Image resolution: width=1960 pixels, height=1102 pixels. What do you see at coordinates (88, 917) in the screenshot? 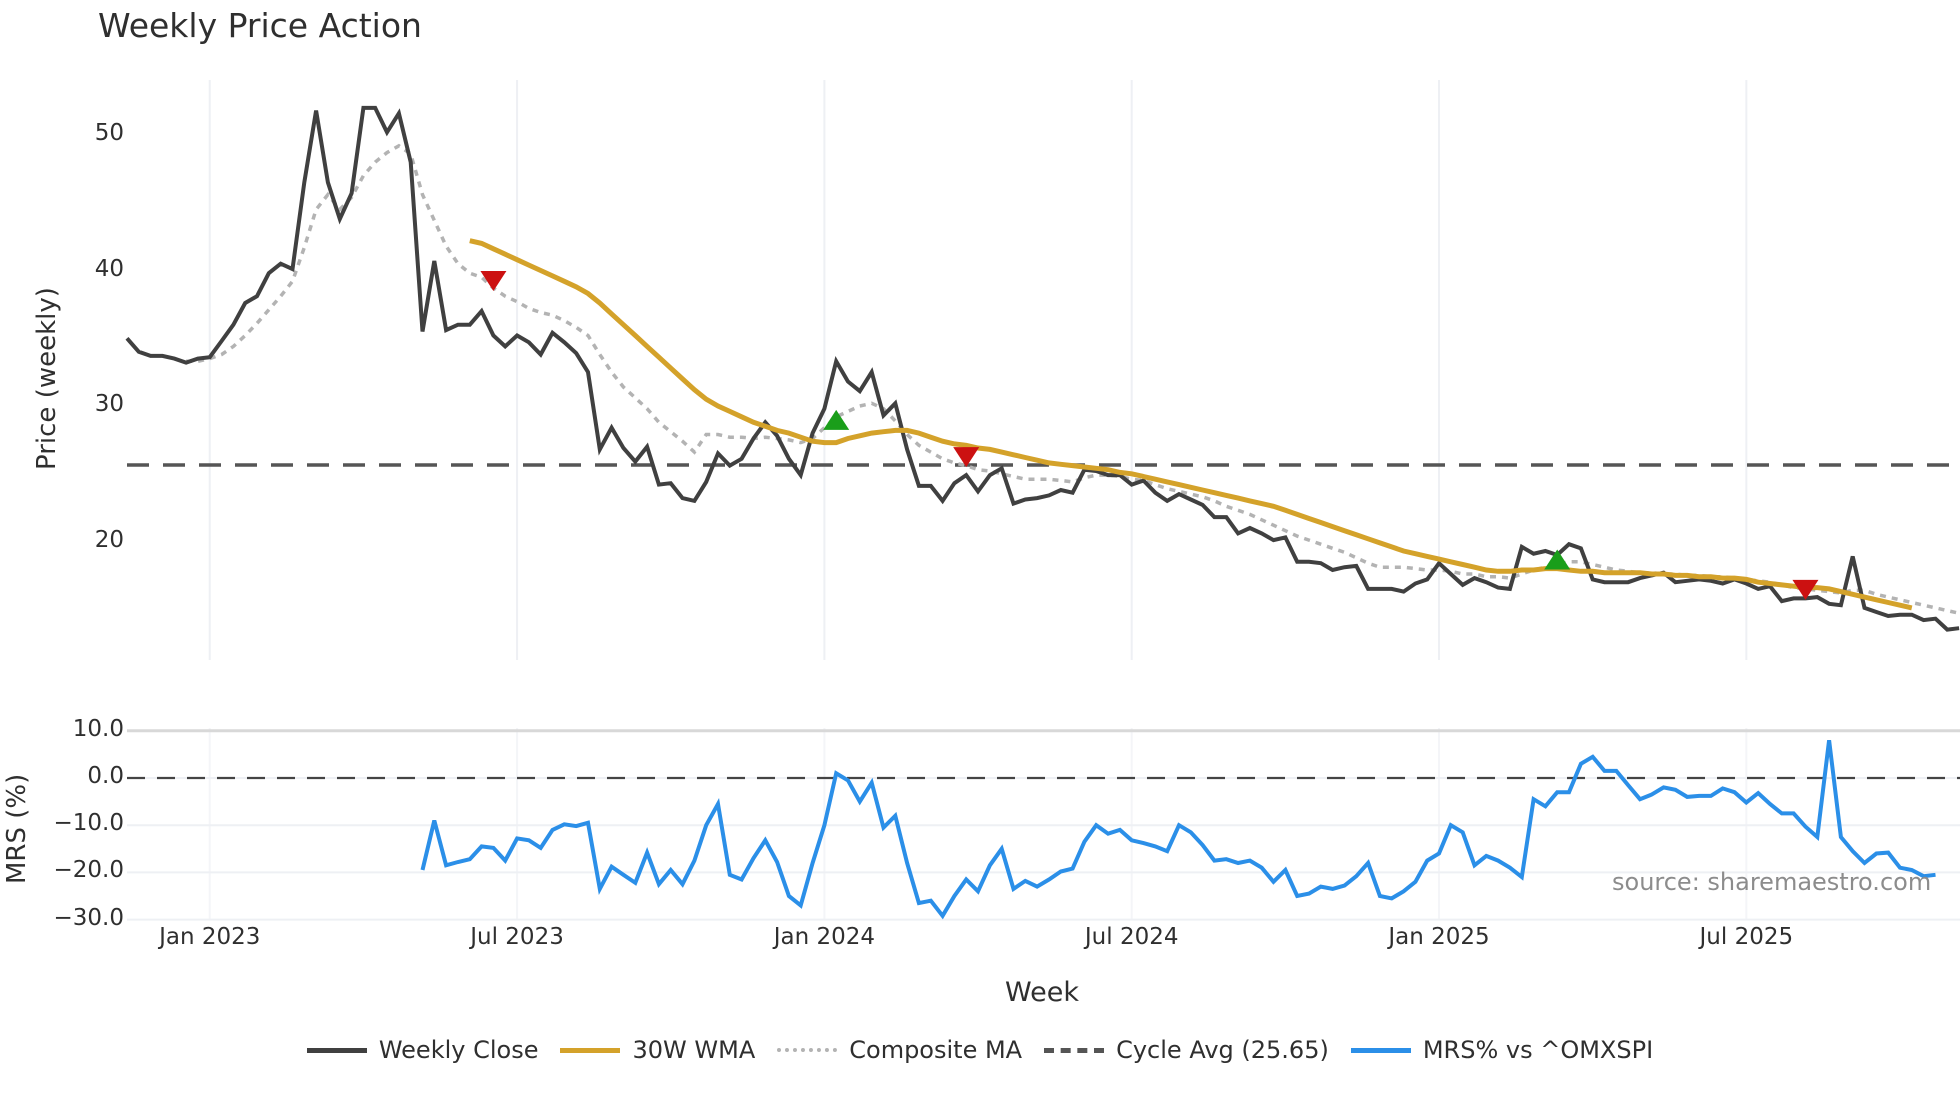
I see `mrs-y-tick: −30.0` at bounding box center [88, 917].